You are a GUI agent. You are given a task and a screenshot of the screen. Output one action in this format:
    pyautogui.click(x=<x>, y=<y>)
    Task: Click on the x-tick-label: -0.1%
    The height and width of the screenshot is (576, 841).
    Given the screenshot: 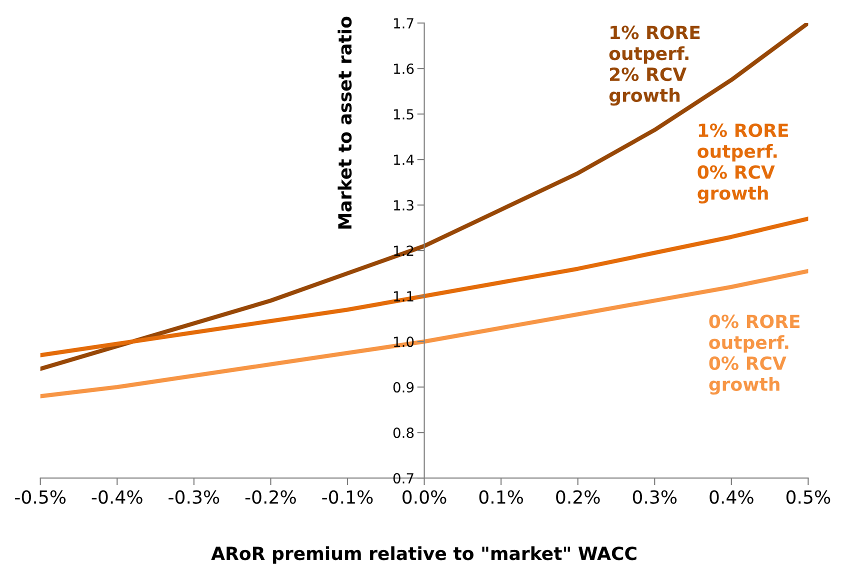 What is the action you would take?
    pyautogui.click(x=347, y=497)
    